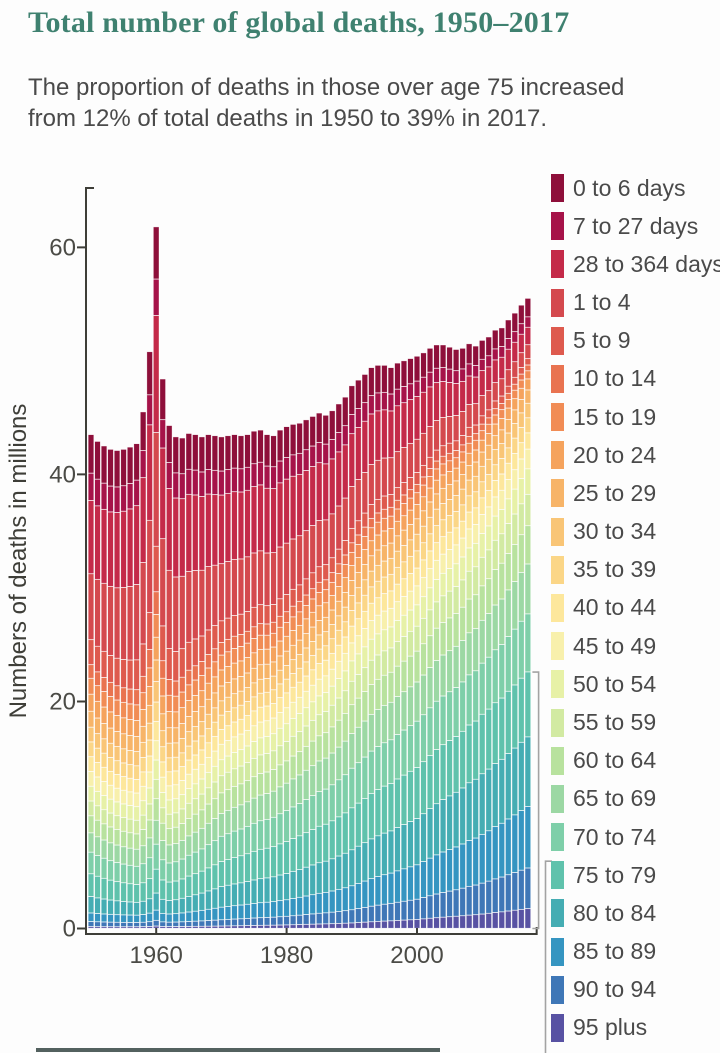 The image size is (720, 1053). I want to click on segment-2007-7-to-27-days, so click(462, 375).